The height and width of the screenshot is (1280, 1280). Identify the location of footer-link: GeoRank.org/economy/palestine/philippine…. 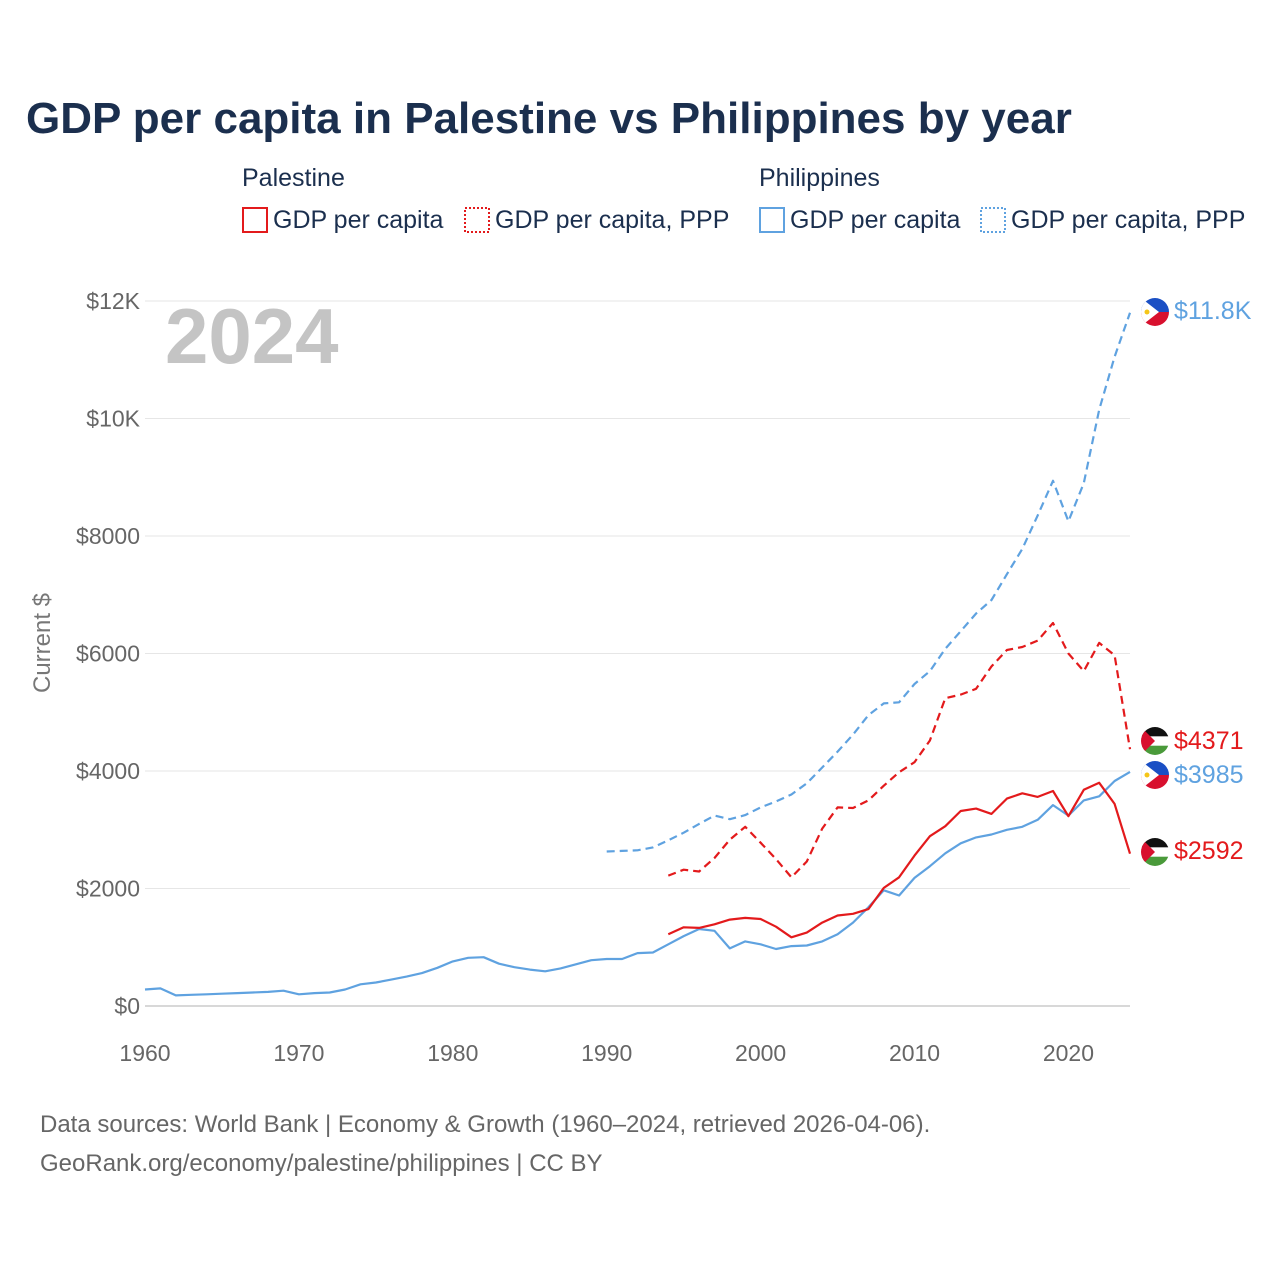
(321, 1163).